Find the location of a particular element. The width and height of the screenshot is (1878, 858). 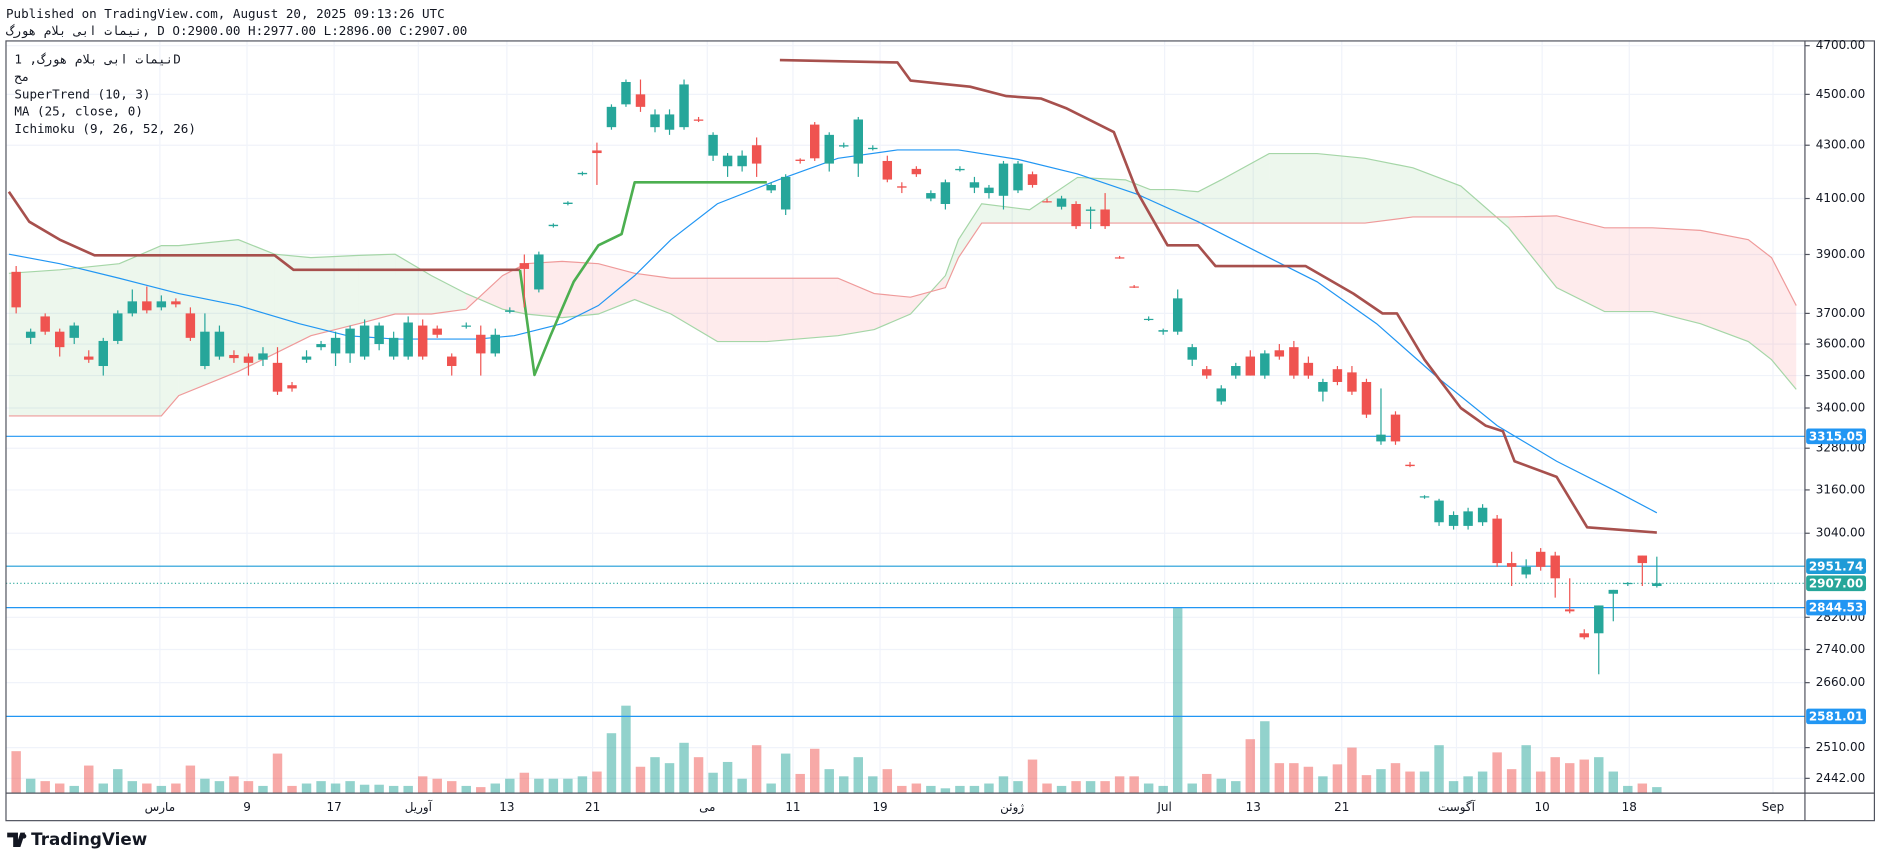

x-tick-label: 13 is located at coordinates (506, 807).